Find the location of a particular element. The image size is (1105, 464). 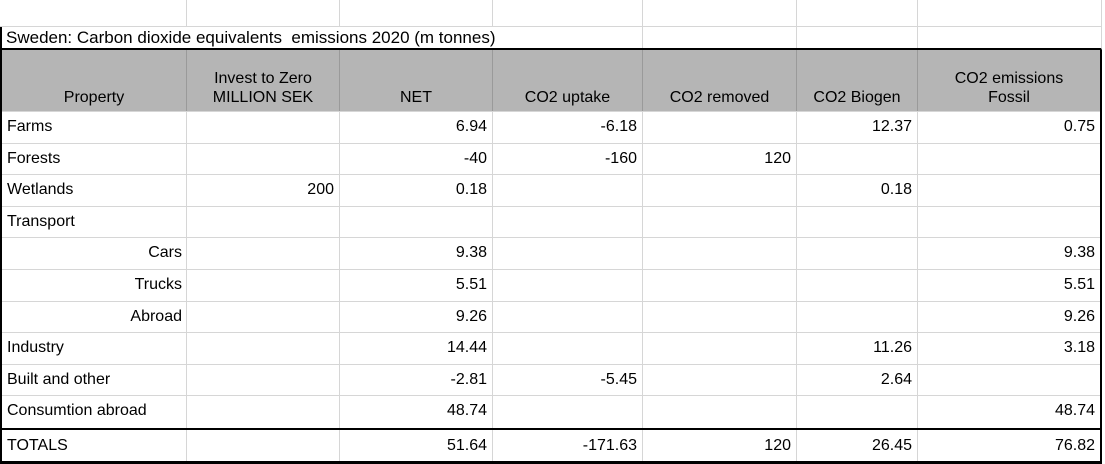

cell-biogen: 26.45 is located at coordinates (857, 445).